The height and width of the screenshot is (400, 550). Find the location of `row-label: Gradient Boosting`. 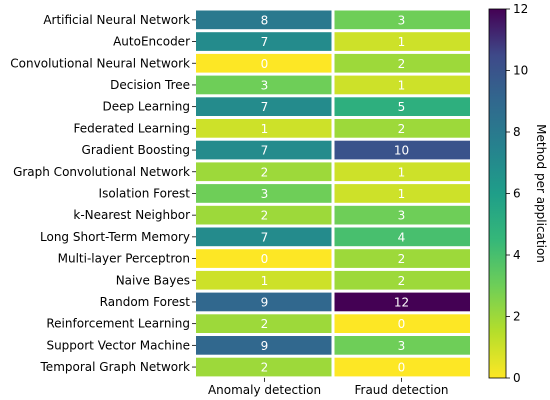

row-label: Gradient Boosting is located at coordinates (136, 150).